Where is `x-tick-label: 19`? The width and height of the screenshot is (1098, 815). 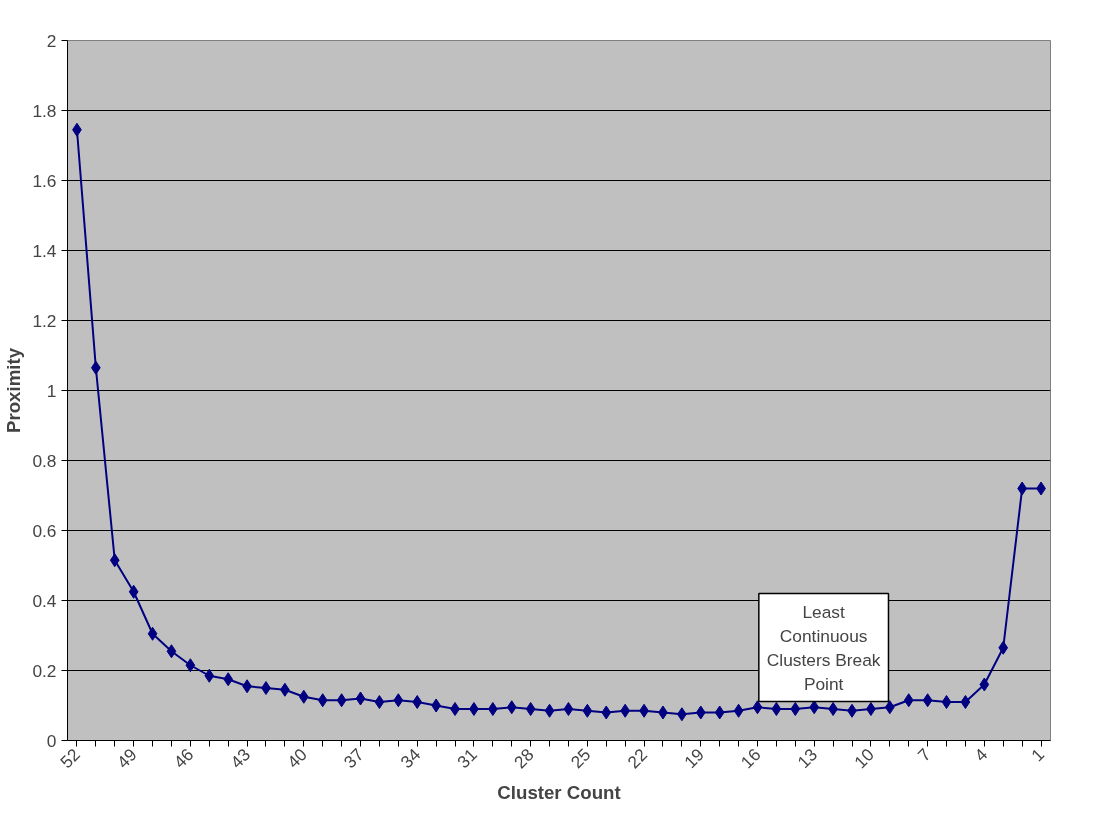
x-tick-label: 19 is located at coordinates (694, 758).